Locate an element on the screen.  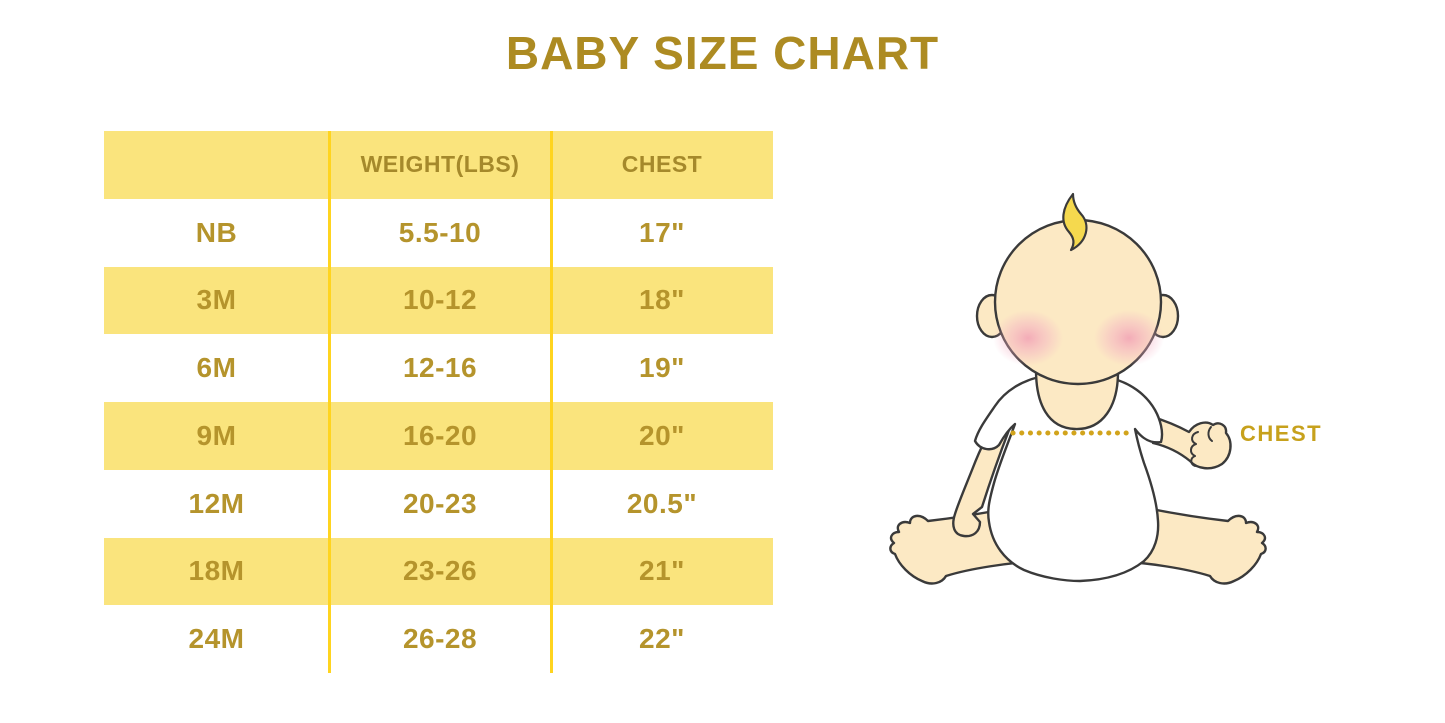
chest-cell: 20" is located at coordinates (662, 435).